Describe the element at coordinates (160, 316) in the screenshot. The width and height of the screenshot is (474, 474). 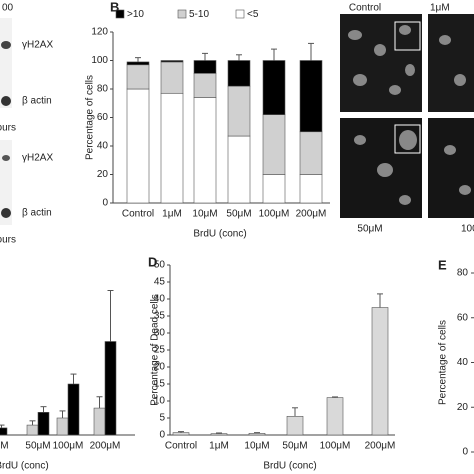
I see `y-tick-label: 35` at that location.